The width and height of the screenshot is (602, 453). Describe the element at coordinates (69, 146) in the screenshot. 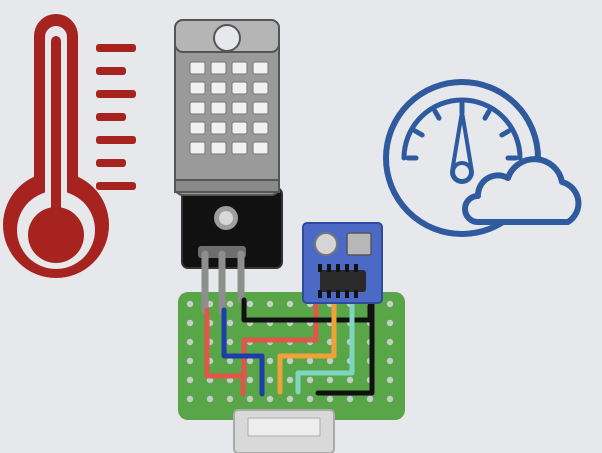

I see `thermometer-icon` at that location.